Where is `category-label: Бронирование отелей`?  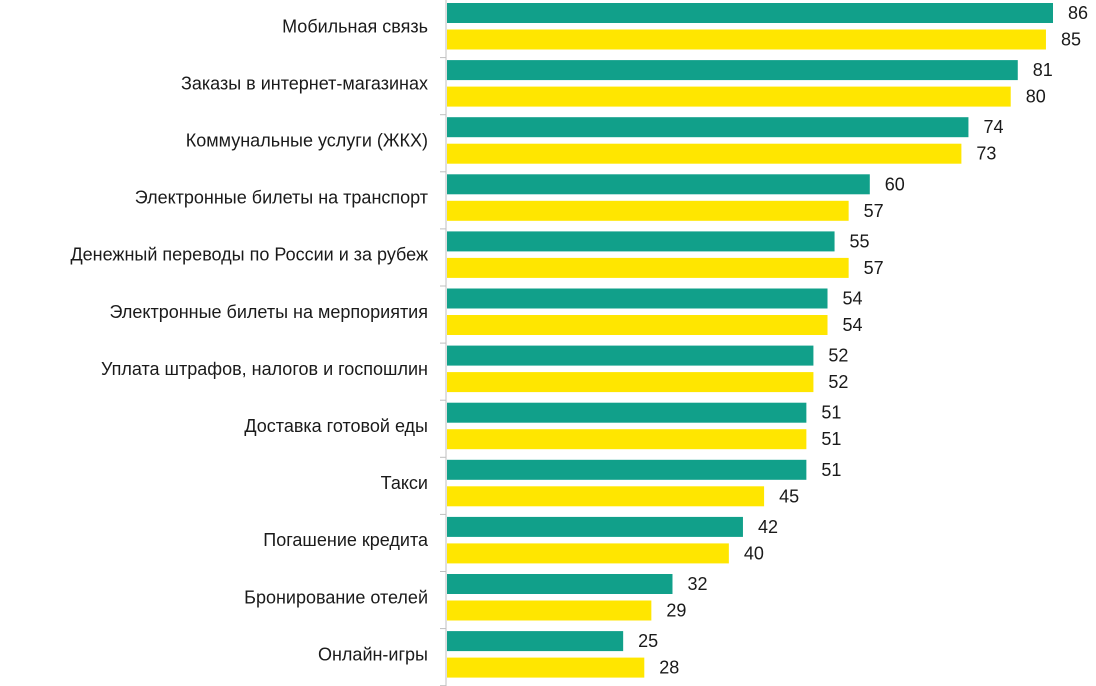 category-label: Бронирование отелей is located at coordinates (336, 597).